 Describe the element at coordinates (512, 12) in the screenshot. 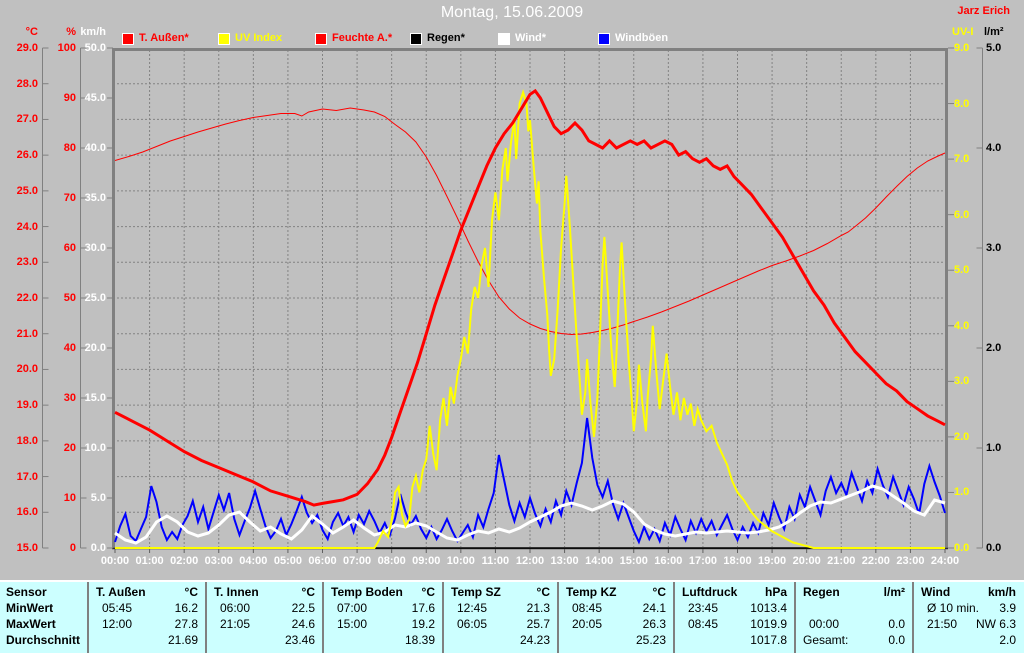

I see `page-title: Montag, 15.06.2009` at that location.